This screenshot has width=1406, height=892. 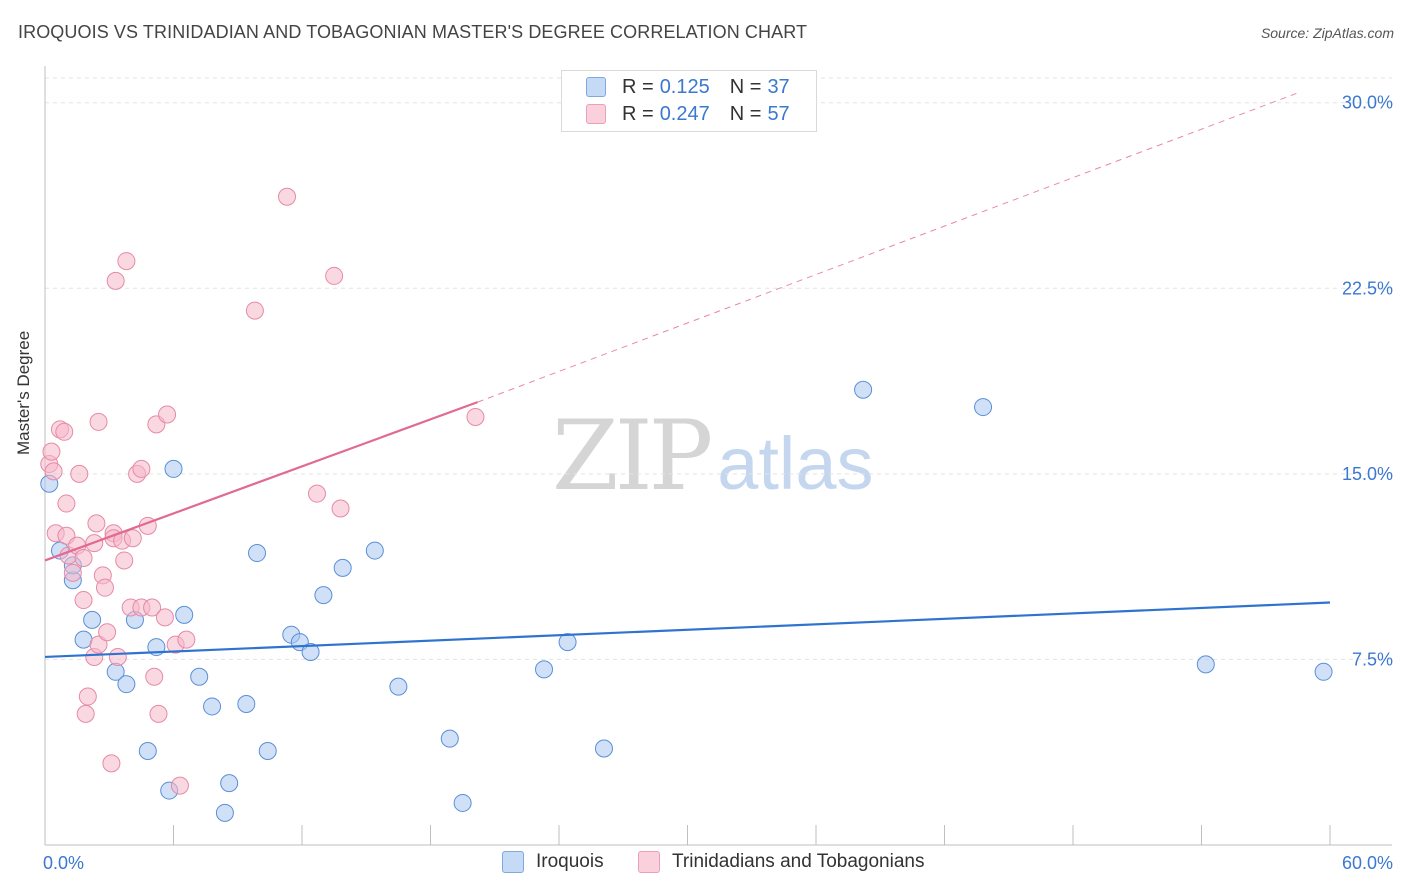 I want to click on bottom-legend-trinidadians: Trinidadians and Tobagonians, so click(x=781, y=862).